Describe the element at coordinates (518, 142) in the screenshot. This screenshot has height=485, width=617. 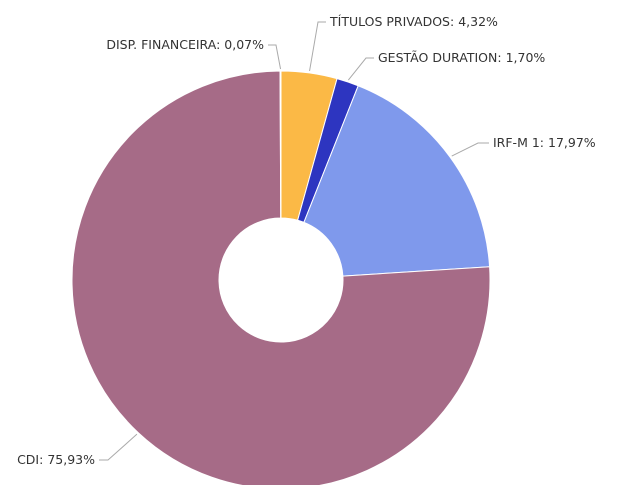
I see `category-label: IRF-M 1:` at that location.